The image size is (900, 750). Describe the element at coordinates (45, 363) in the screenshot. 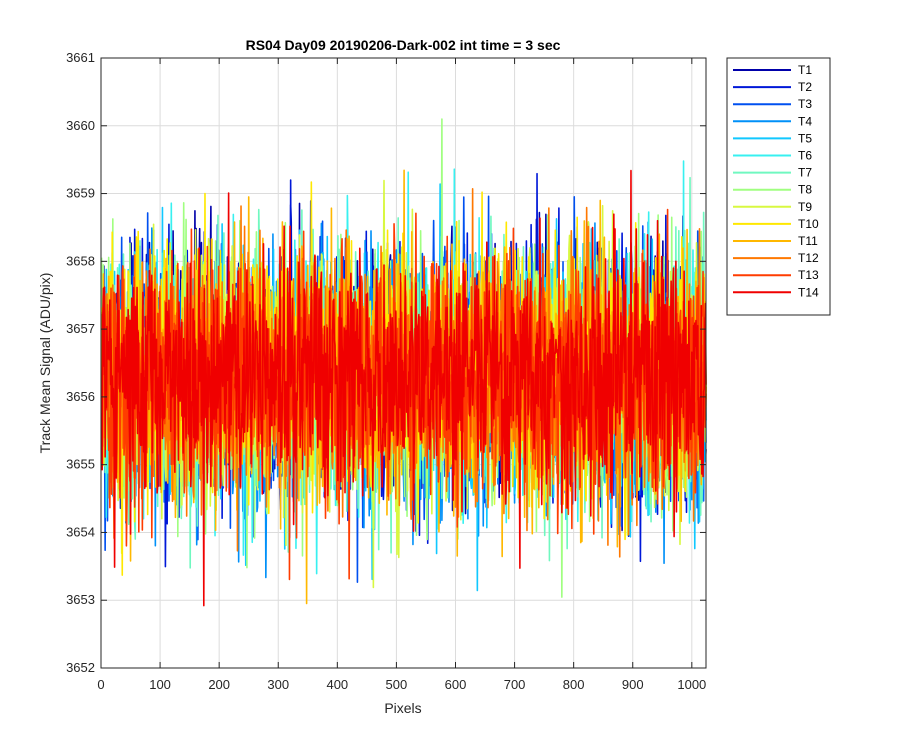

I see `y-axis-label: Track Mean Signal (ADU/pix)` at that location.